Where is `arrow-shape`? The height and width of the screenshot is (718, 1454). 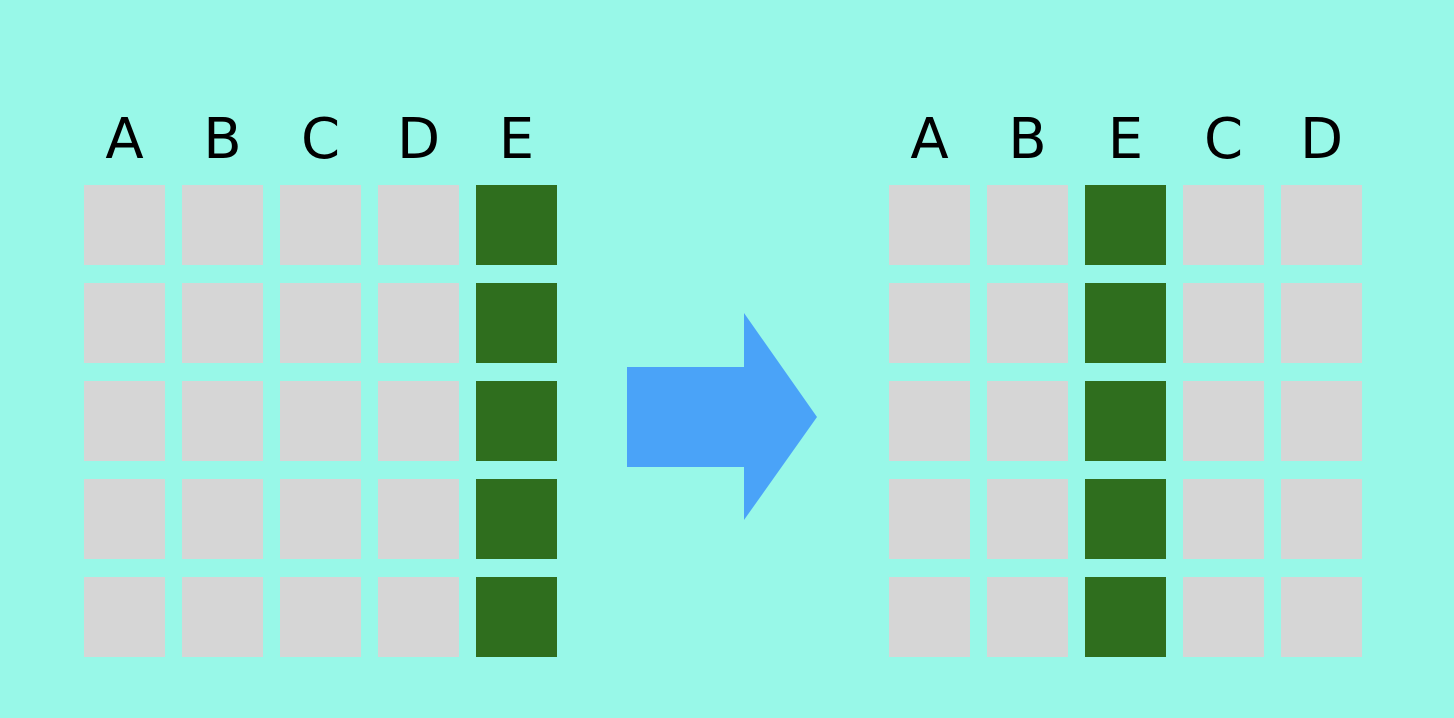
arrow-shape is located at coordinates (722, 416).